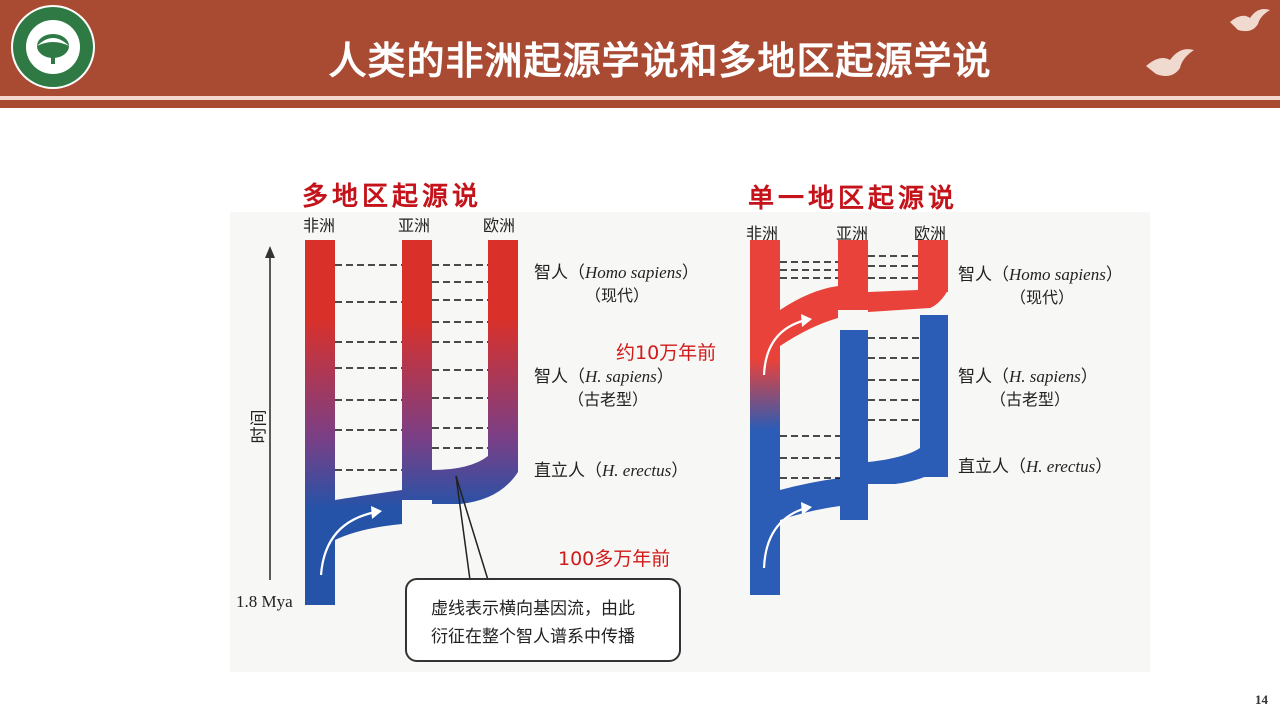 The image size is (1280, 720). What do you see at coordinates (411, 367) in the screenshot?
I see `gene-flow-dashes` at bounding box center [411, 367].